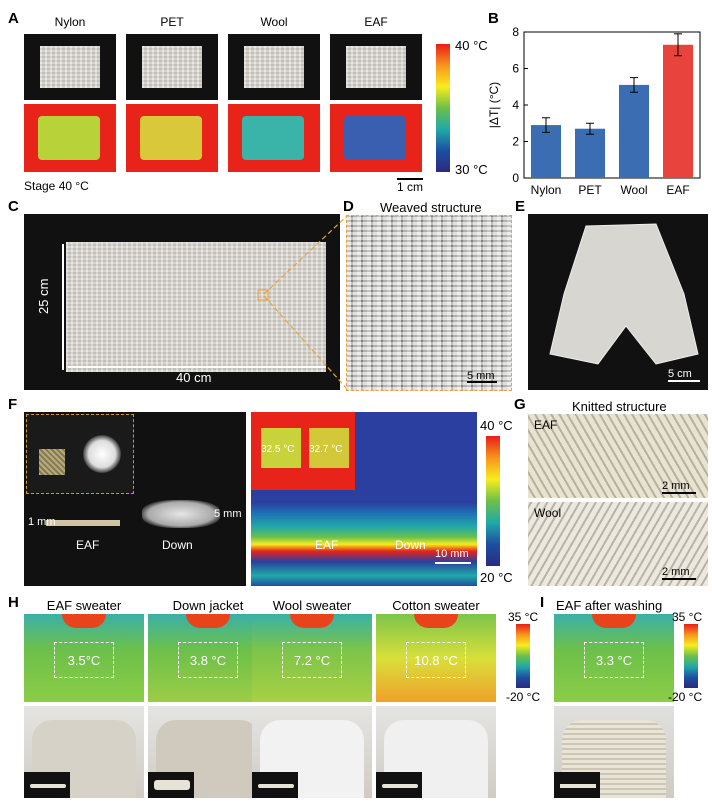 This screenshot has width=712, height=804. I want to click on sweater-title-2: Wool sweater, so click(312, 605).